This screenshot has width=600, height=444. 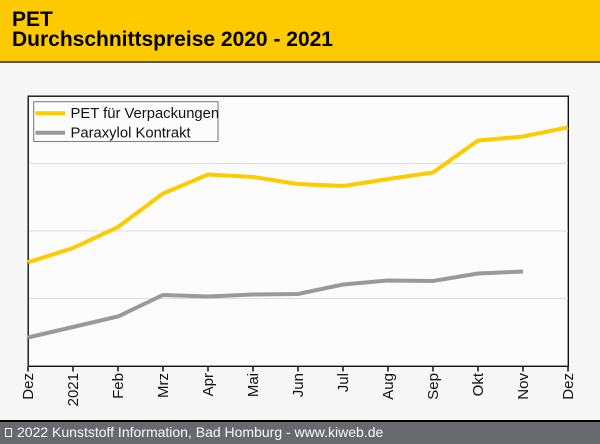 I want to click on svg-text: Jul, so click(x=343, y=382).